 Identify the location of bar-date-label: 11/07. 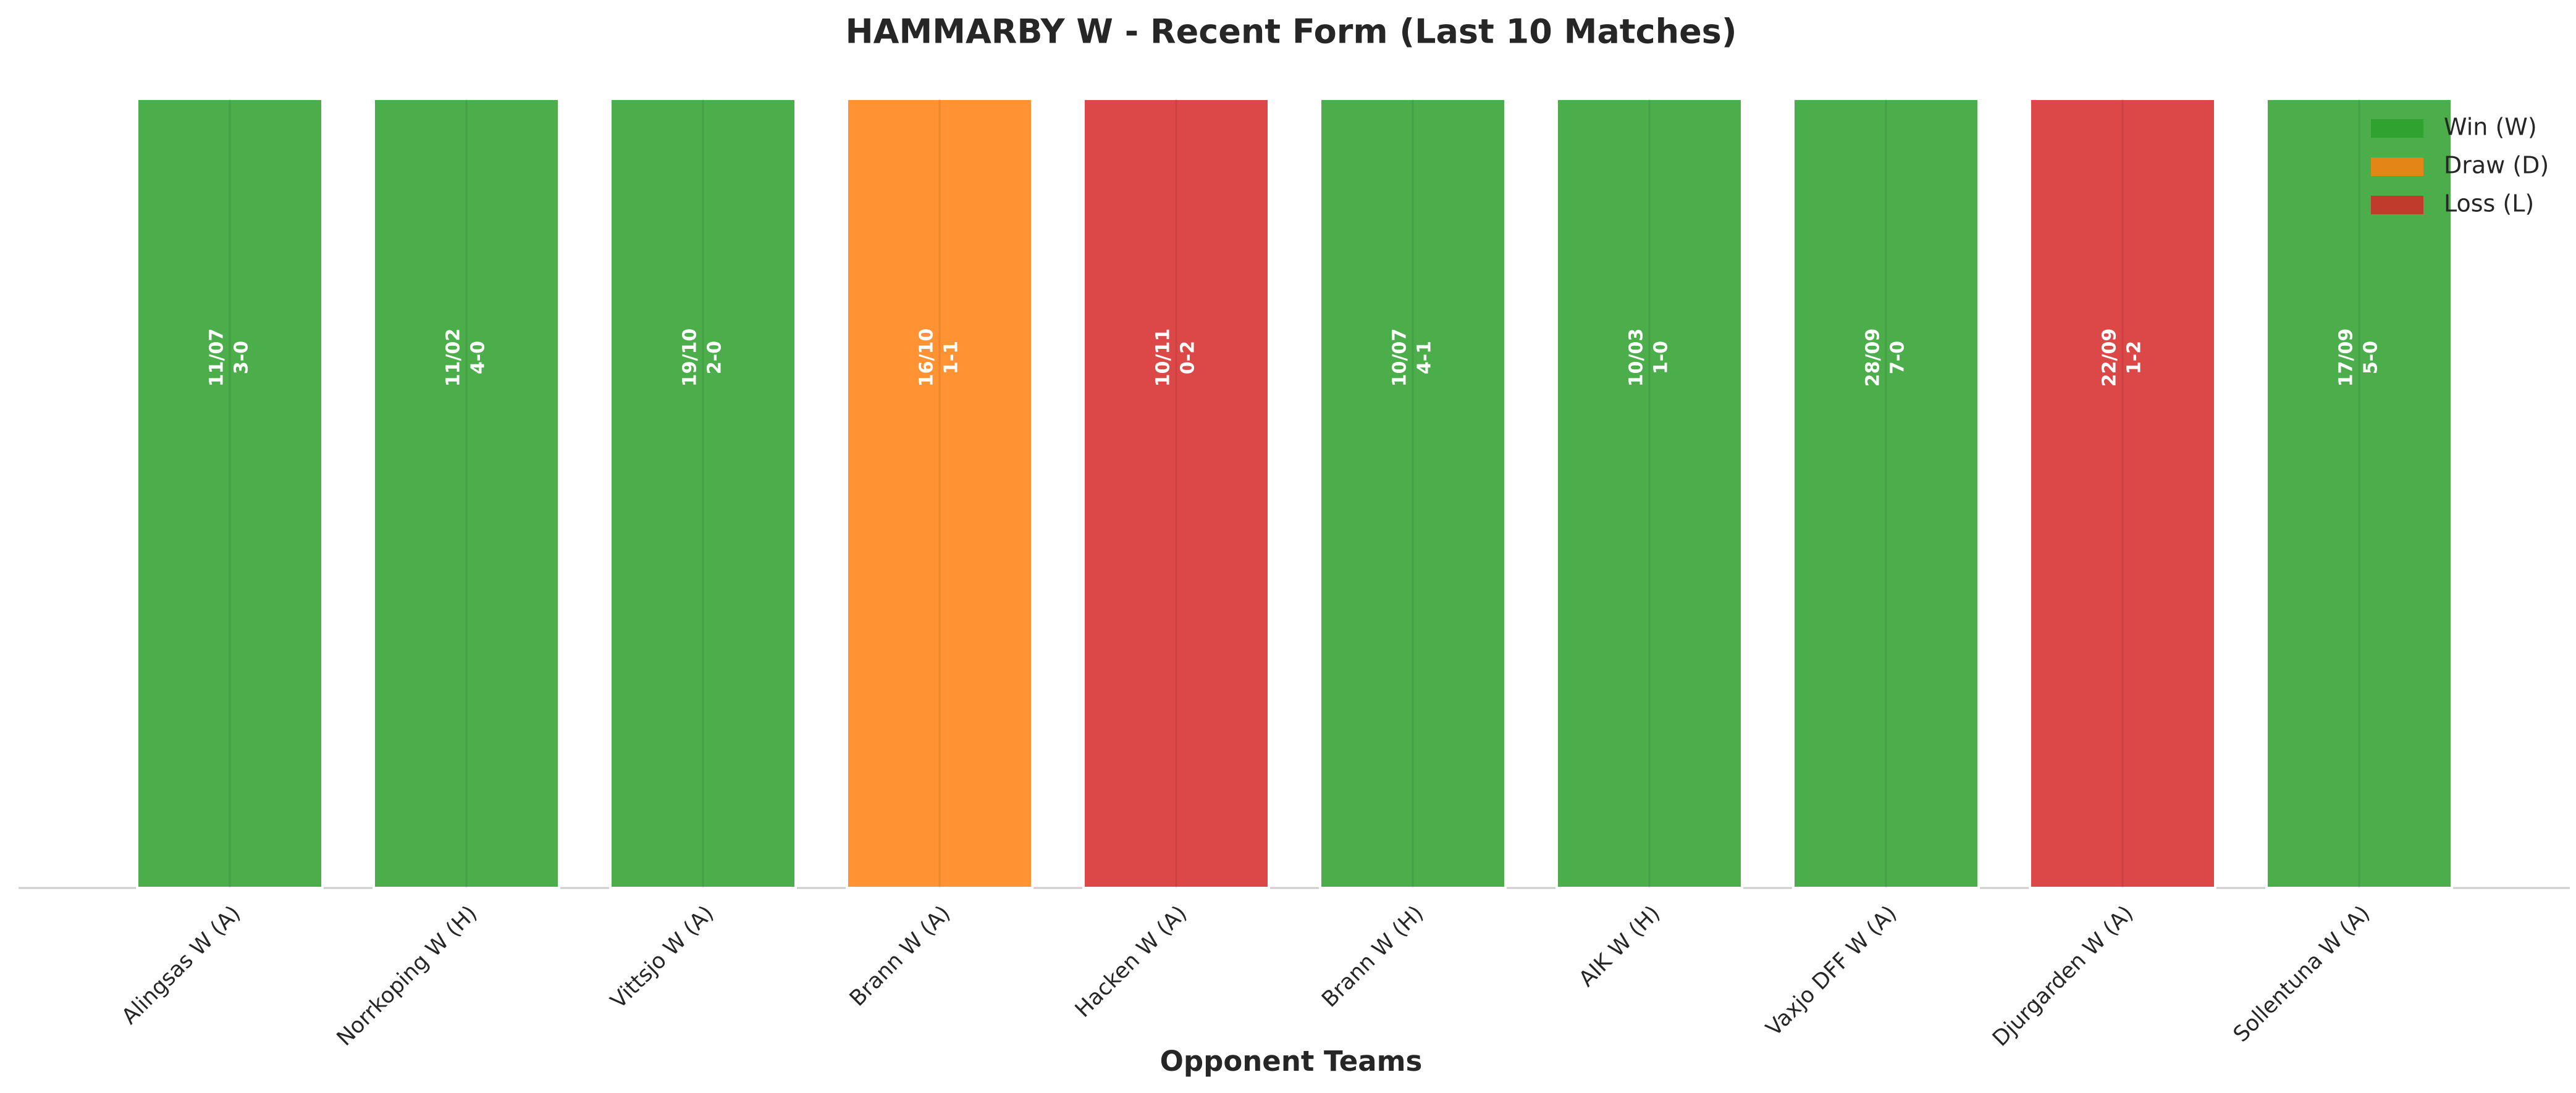
(217, 358).